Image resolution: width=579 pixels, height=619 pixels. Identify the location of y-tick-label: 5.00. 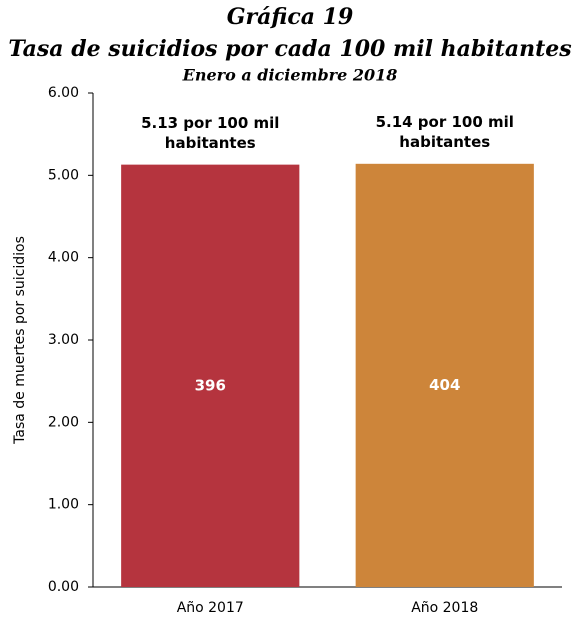
(63, 175).